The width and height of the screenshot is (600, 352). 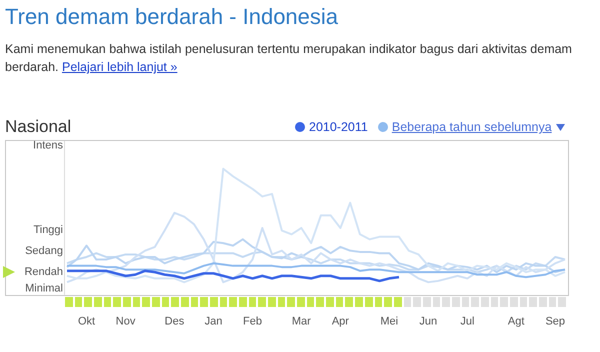 What do you see at coordinates (48, 146) in the screenshot?
I see `text: Intens` at bounding box center [48, 146].